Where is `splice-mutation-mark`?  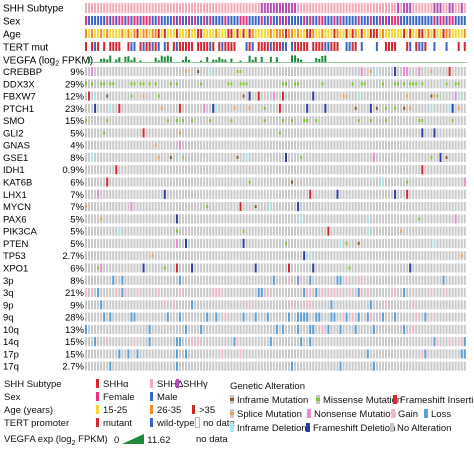
splice-mutation-mark is located at coordinates (179, 133).